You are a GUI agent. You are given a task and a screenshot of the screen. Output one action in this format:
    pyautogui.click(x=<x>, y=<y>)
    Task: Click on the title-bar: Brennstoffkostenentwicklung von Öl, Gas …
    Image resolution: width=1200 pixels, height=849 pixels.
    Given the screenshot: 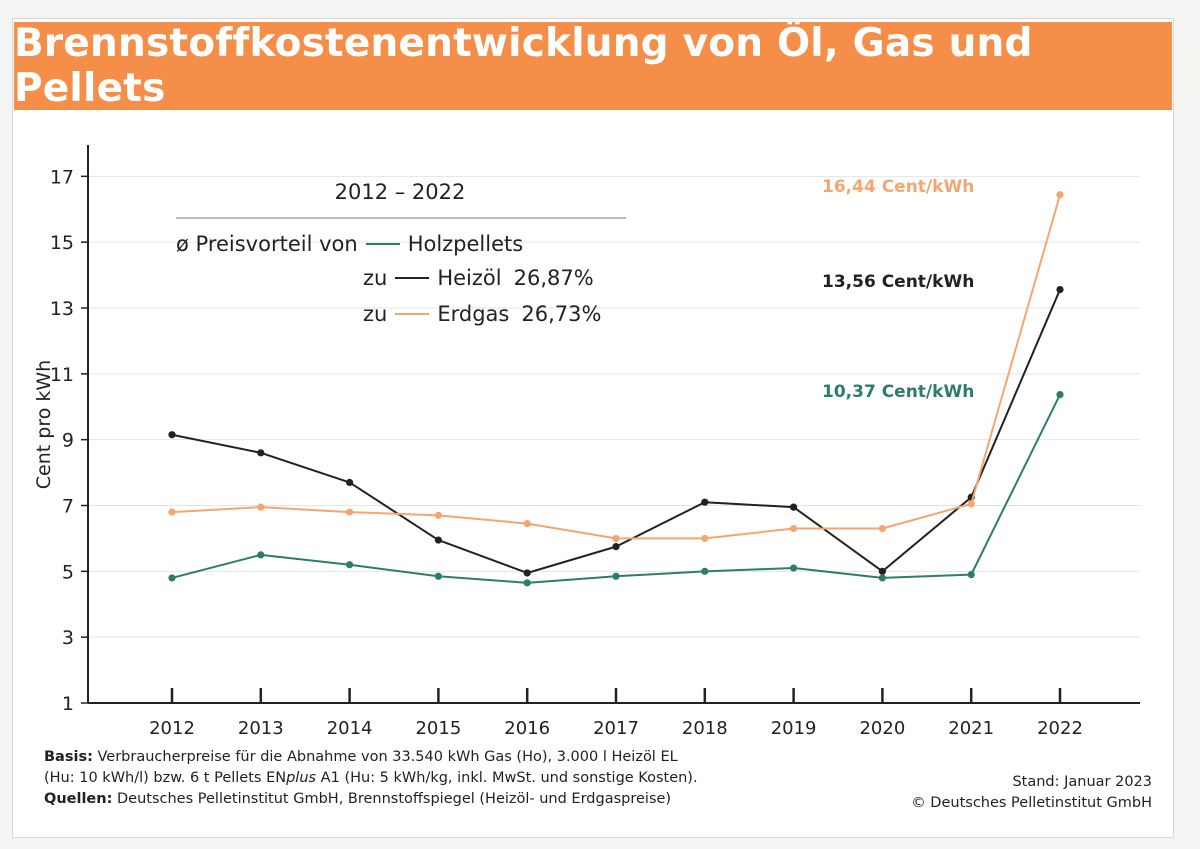 What is the action you would take?
    pyautogui.click(x=593, y=66)
    